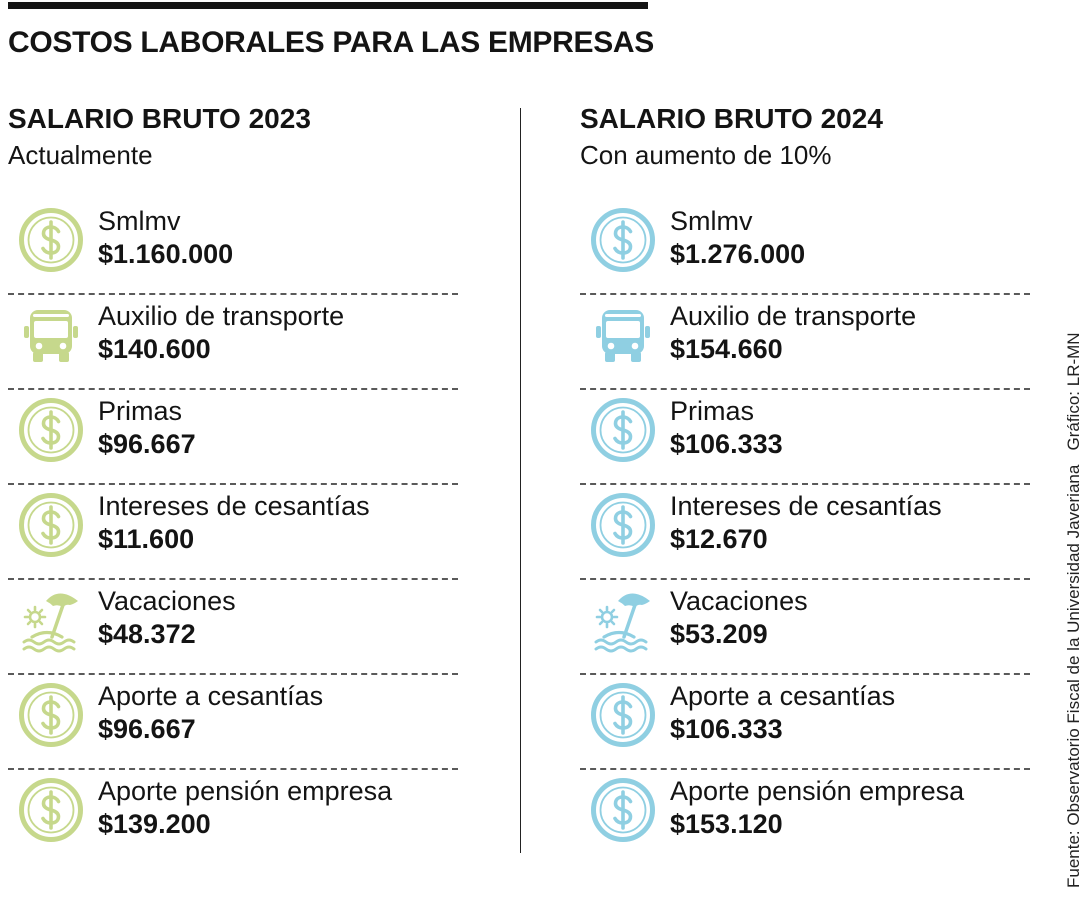  What do you see at coordinates (706, 155) in the screenshot?
I see `column-subtitle: Con aumento de 10%` at bounding box center [706, 155].